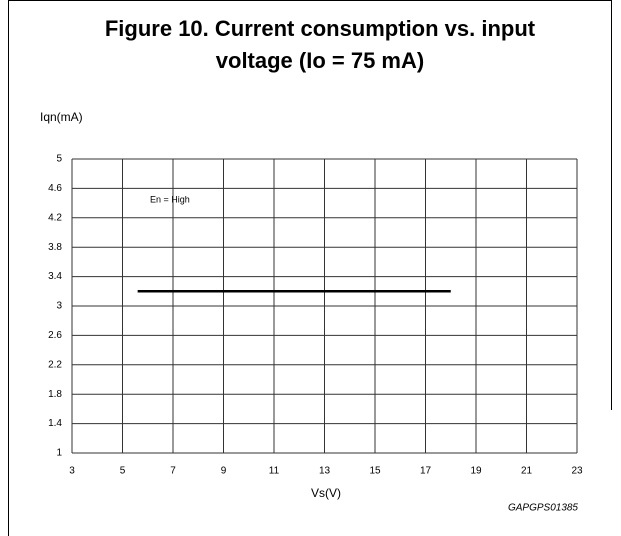 This screenshot has width=621, height=536. Describe the element at coordinates (577, 471) in the screenshot. I see `x-tick-label: 23` at that location.